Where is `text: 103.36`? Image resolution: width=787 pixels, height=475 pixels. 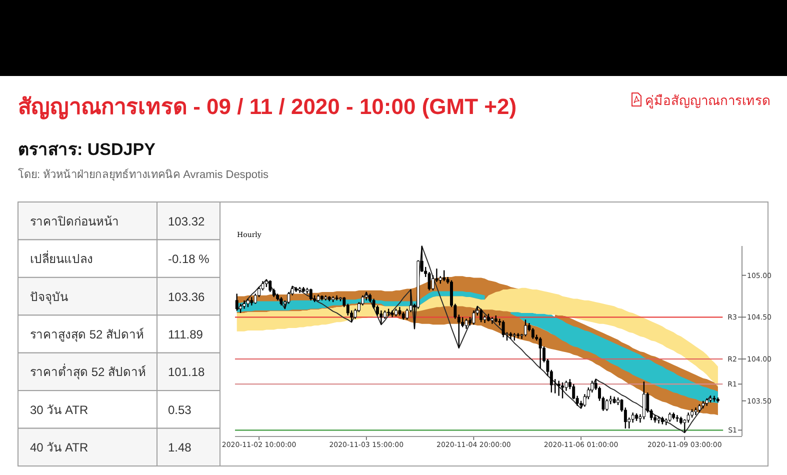 text: 103.36 is located at coordinates (186, 297).